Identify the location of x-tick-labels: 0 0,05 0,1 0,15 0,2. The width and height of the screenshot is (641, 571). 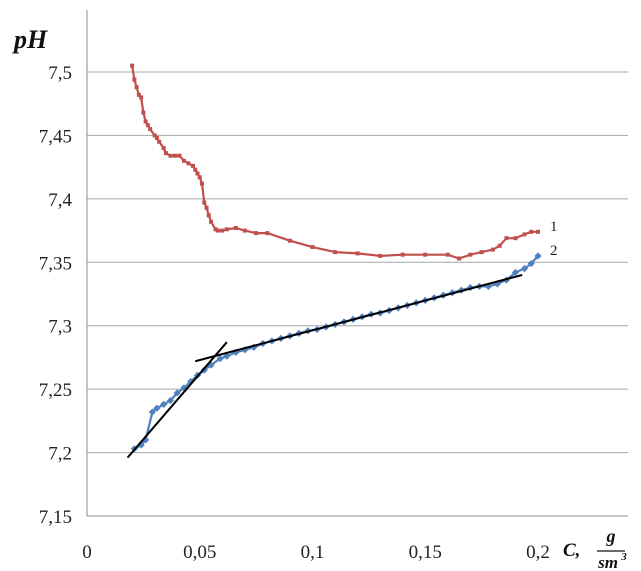
(316, 552).